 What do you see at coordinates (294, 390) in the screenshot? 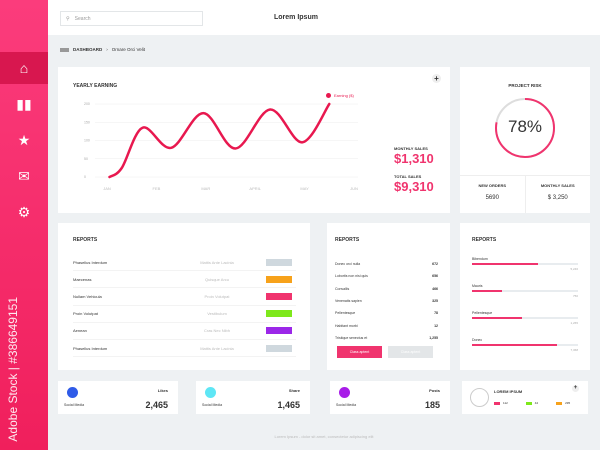
I see `stat-label: Share` at bounding box center [294, 390].